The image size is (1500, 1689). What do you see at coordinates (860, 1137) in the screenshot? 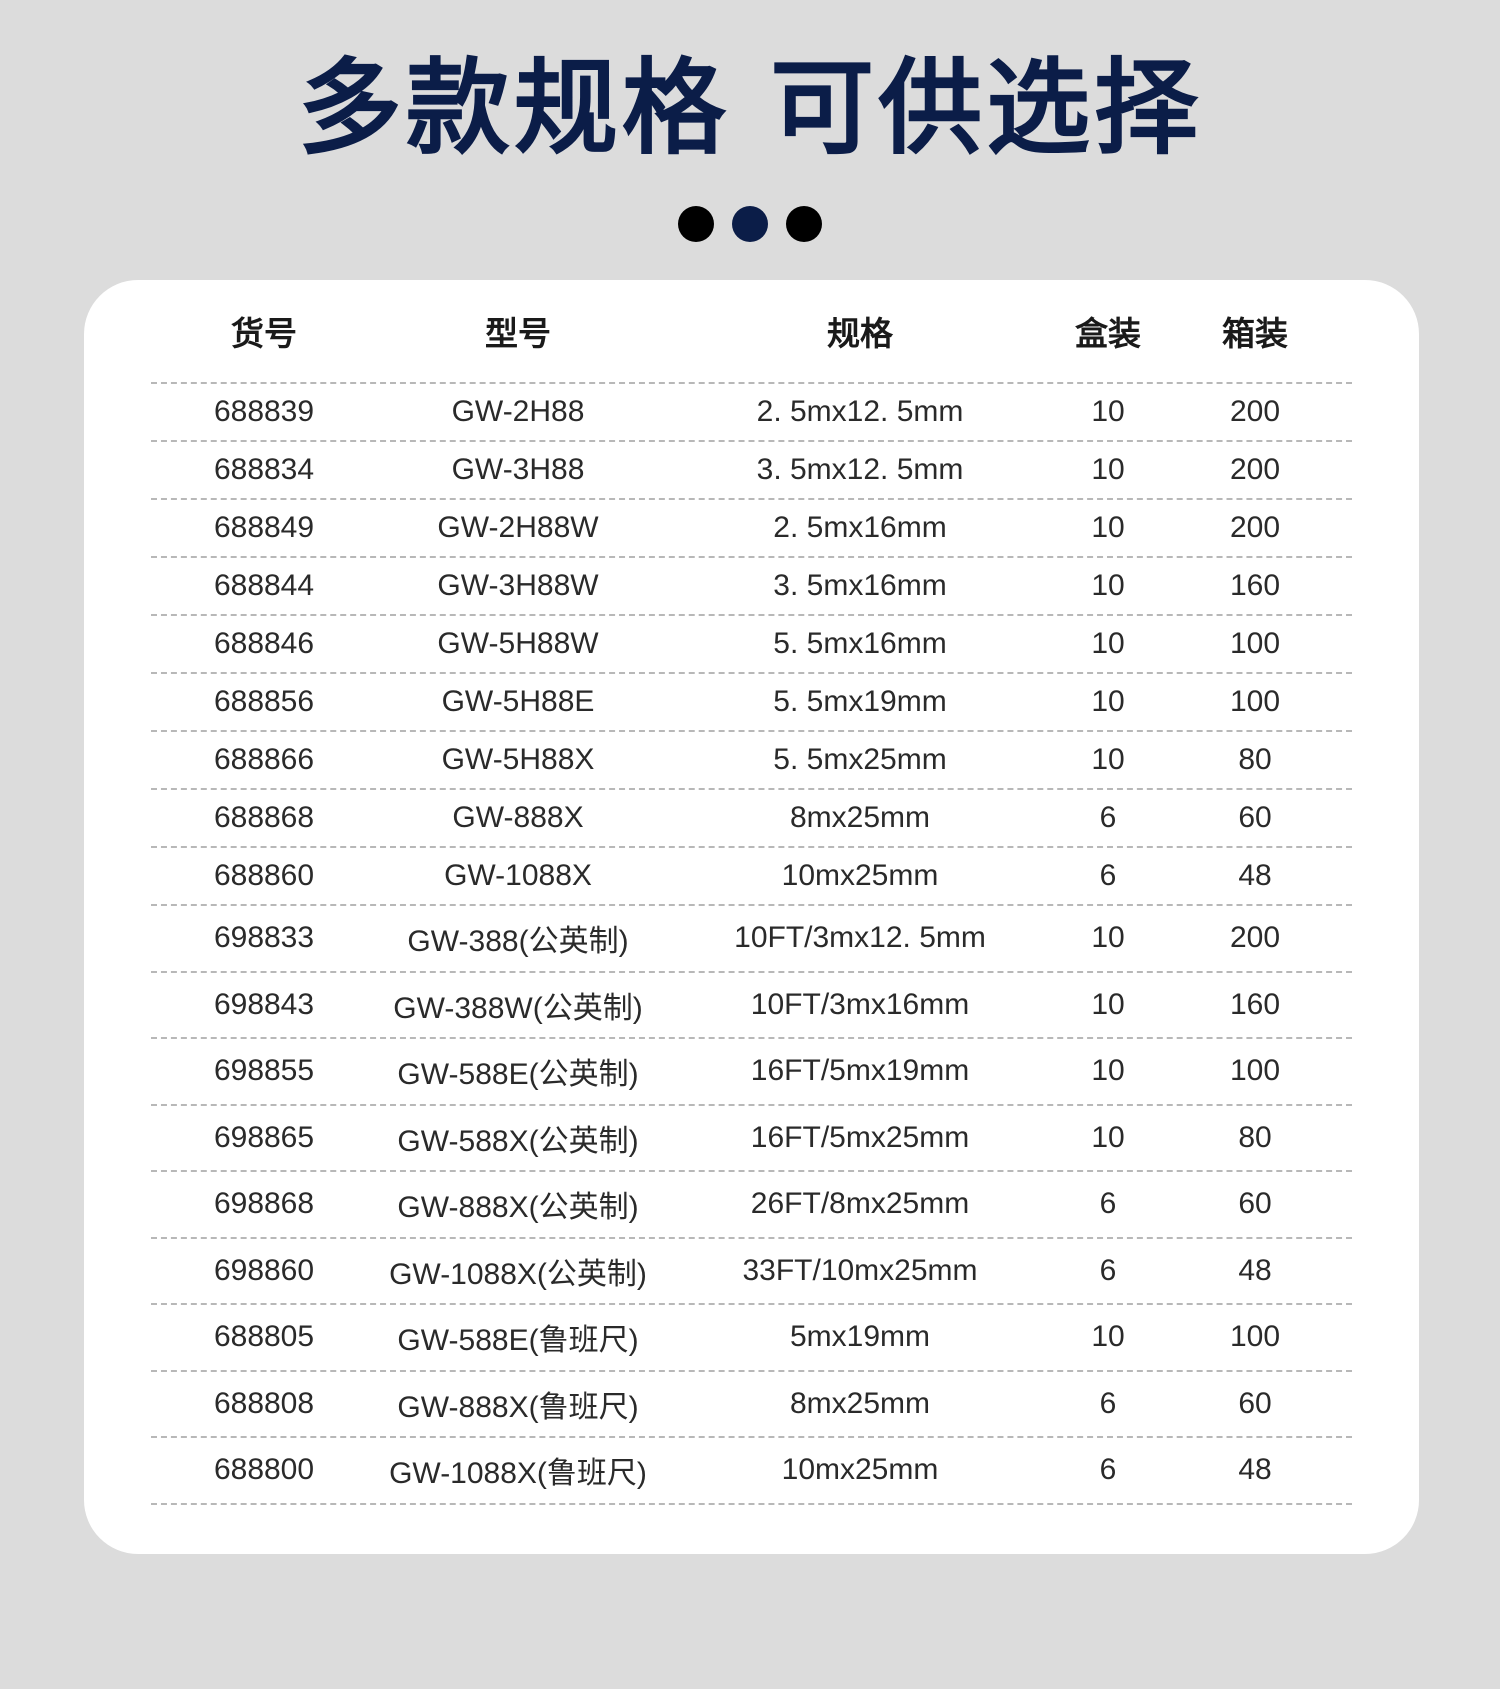
I see `cell-spec: 16FT/5mx25mm` at bounding box center [860, 1137].